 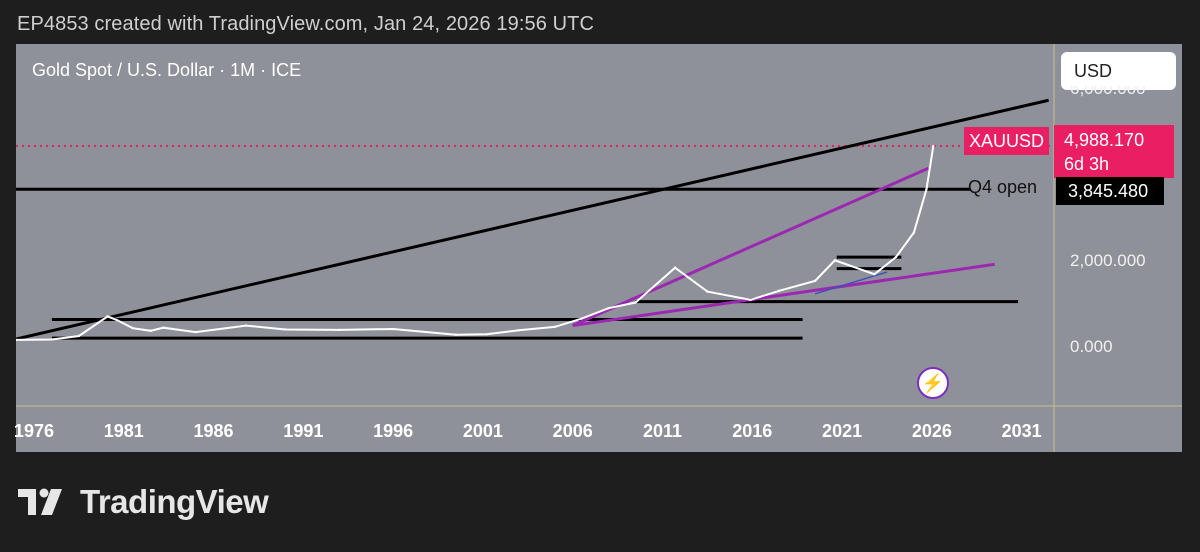 What do you see at coordinates (33, 431) in the screenshot?
I see `x-tick-label-1976: 1976` at bounding box center [33, 431].